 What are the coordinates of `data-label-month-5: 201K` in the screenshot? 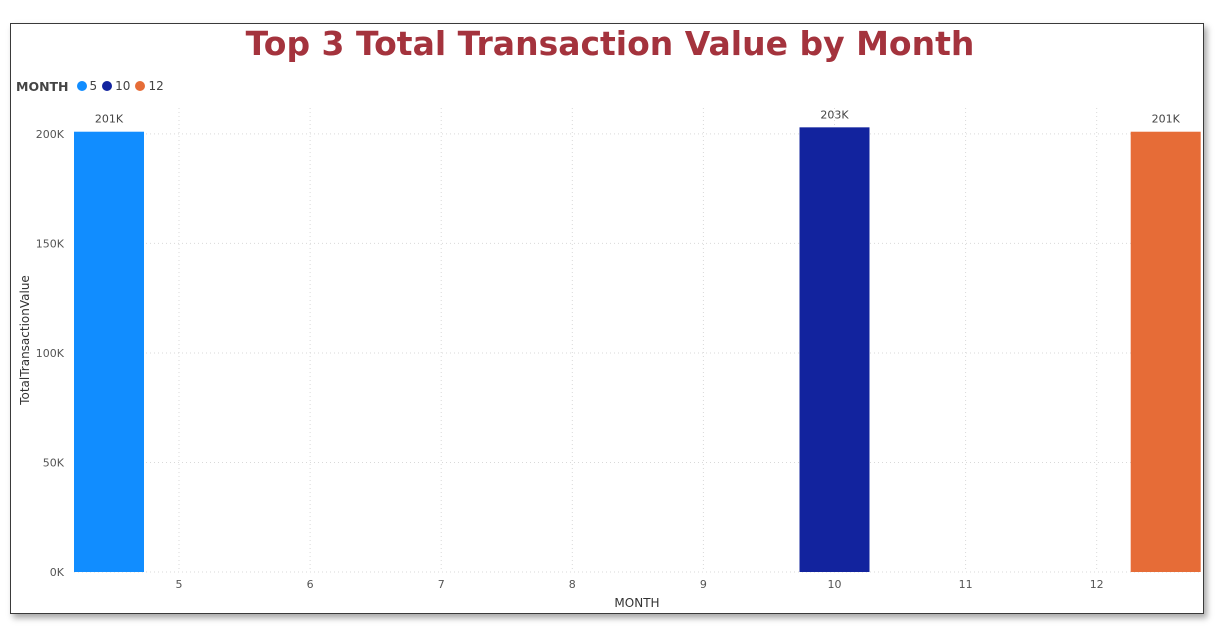 It's located at (109, 119).